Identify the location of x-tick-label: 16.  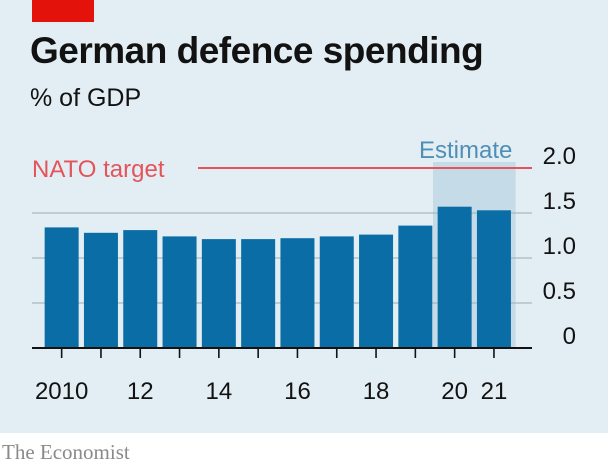
(297, 391).